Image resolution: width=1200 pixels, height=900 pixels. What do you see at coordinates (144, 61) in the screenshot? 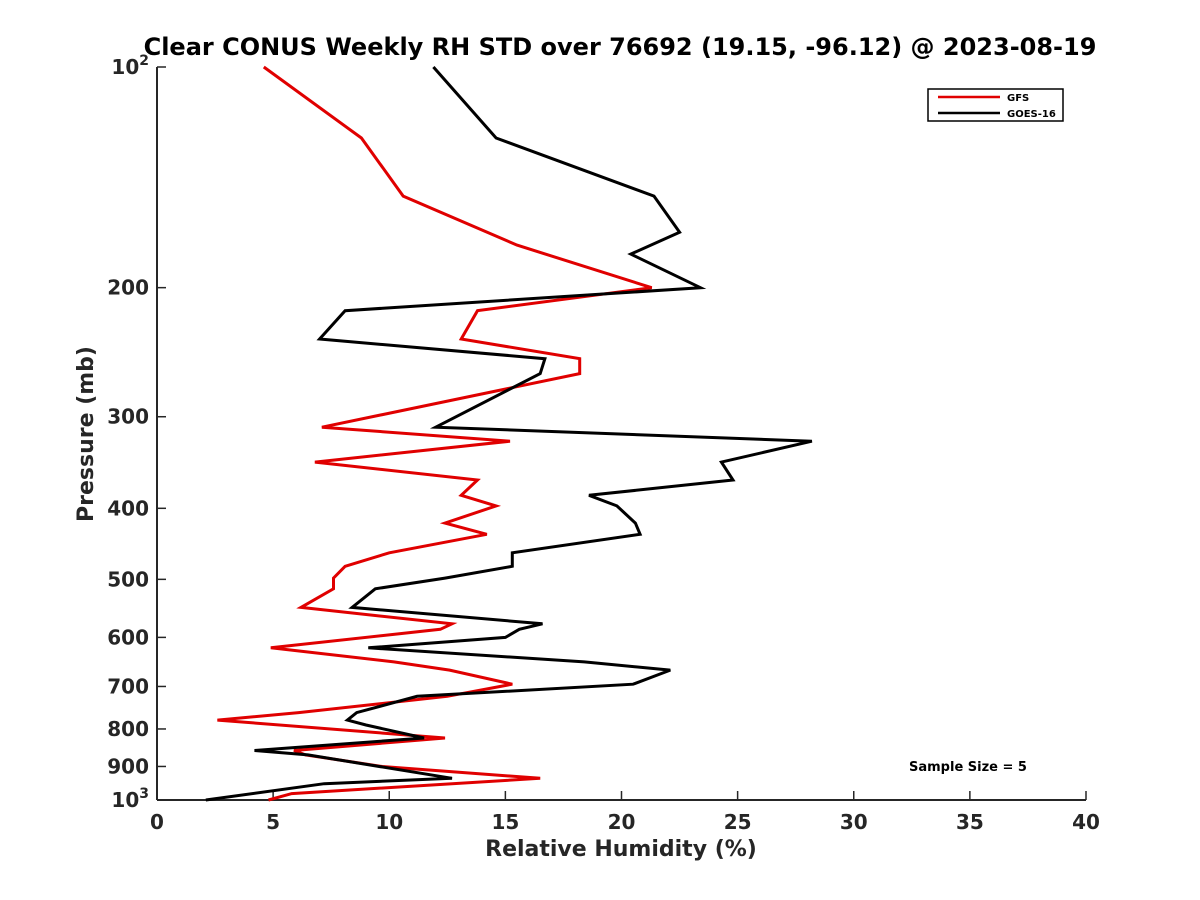
I see `y-tick-exponent: 2` at bounding box center [144, 61].